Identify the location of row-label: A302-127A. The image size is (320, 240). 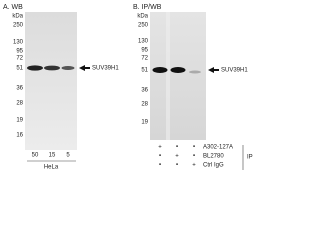
(218, 148).